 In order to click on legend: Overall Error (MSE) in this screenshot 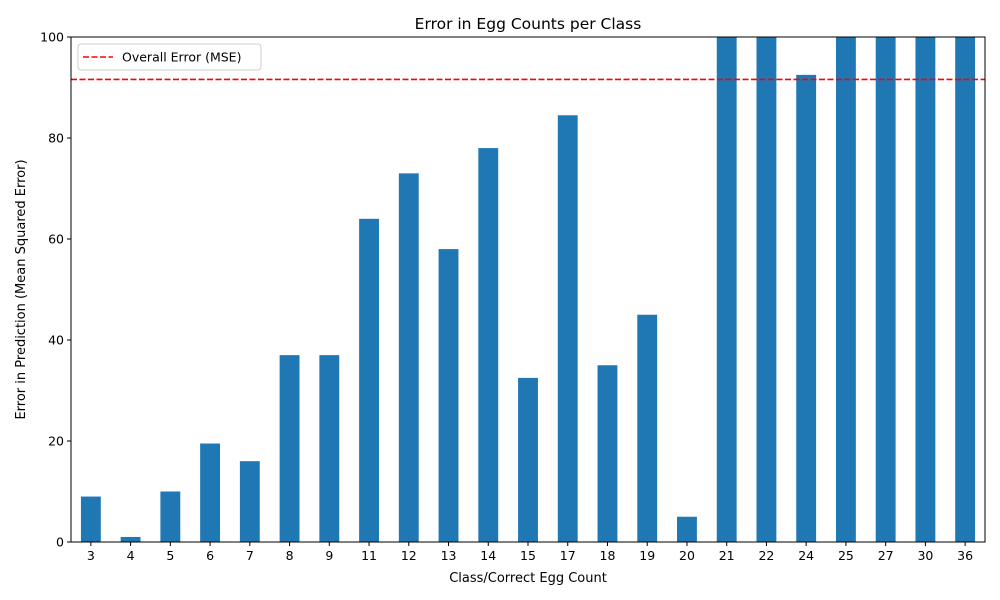, I will do `click(169, 57)`.